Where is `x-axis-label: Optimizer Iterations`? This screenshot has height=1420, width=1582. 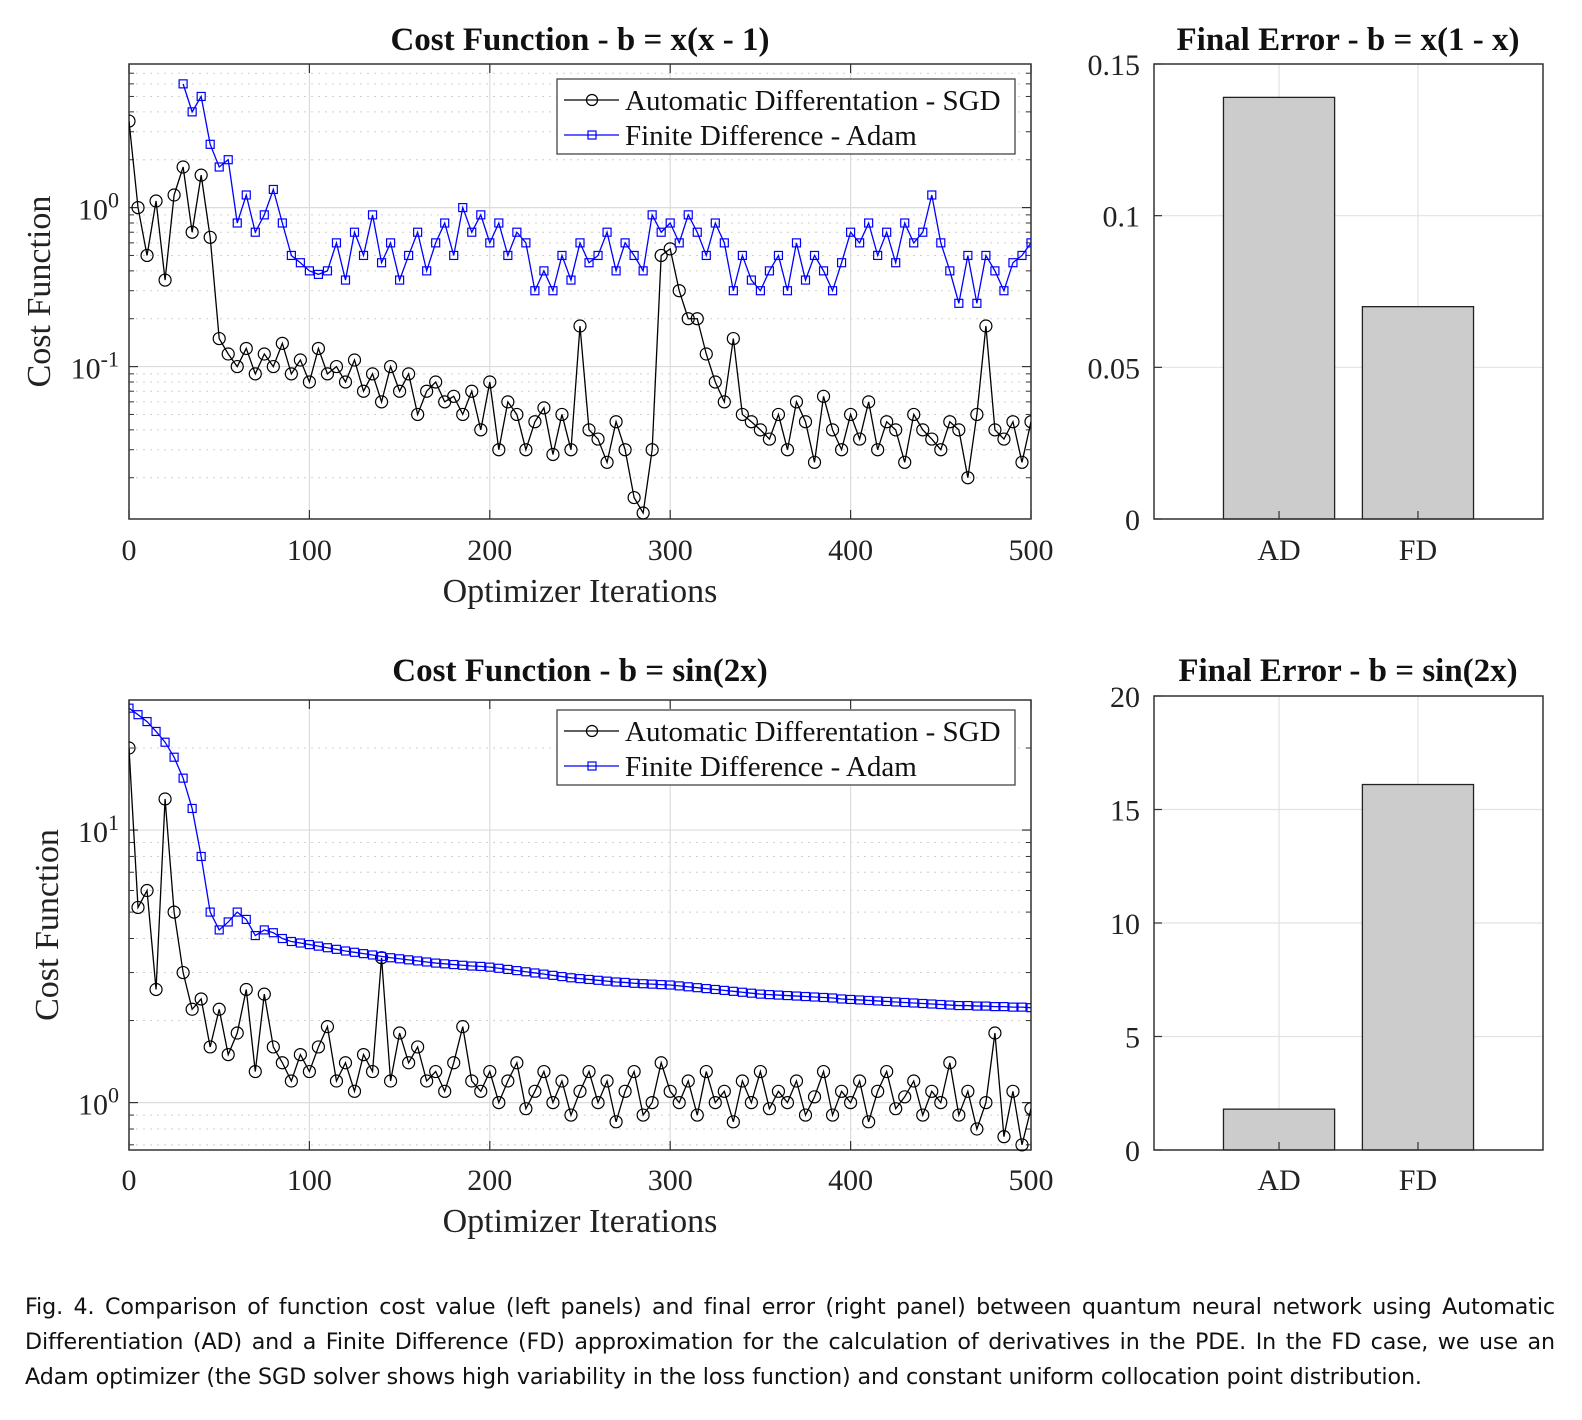
x-axis-label: Optimizer Iterations is located at coordinates (580, 591).